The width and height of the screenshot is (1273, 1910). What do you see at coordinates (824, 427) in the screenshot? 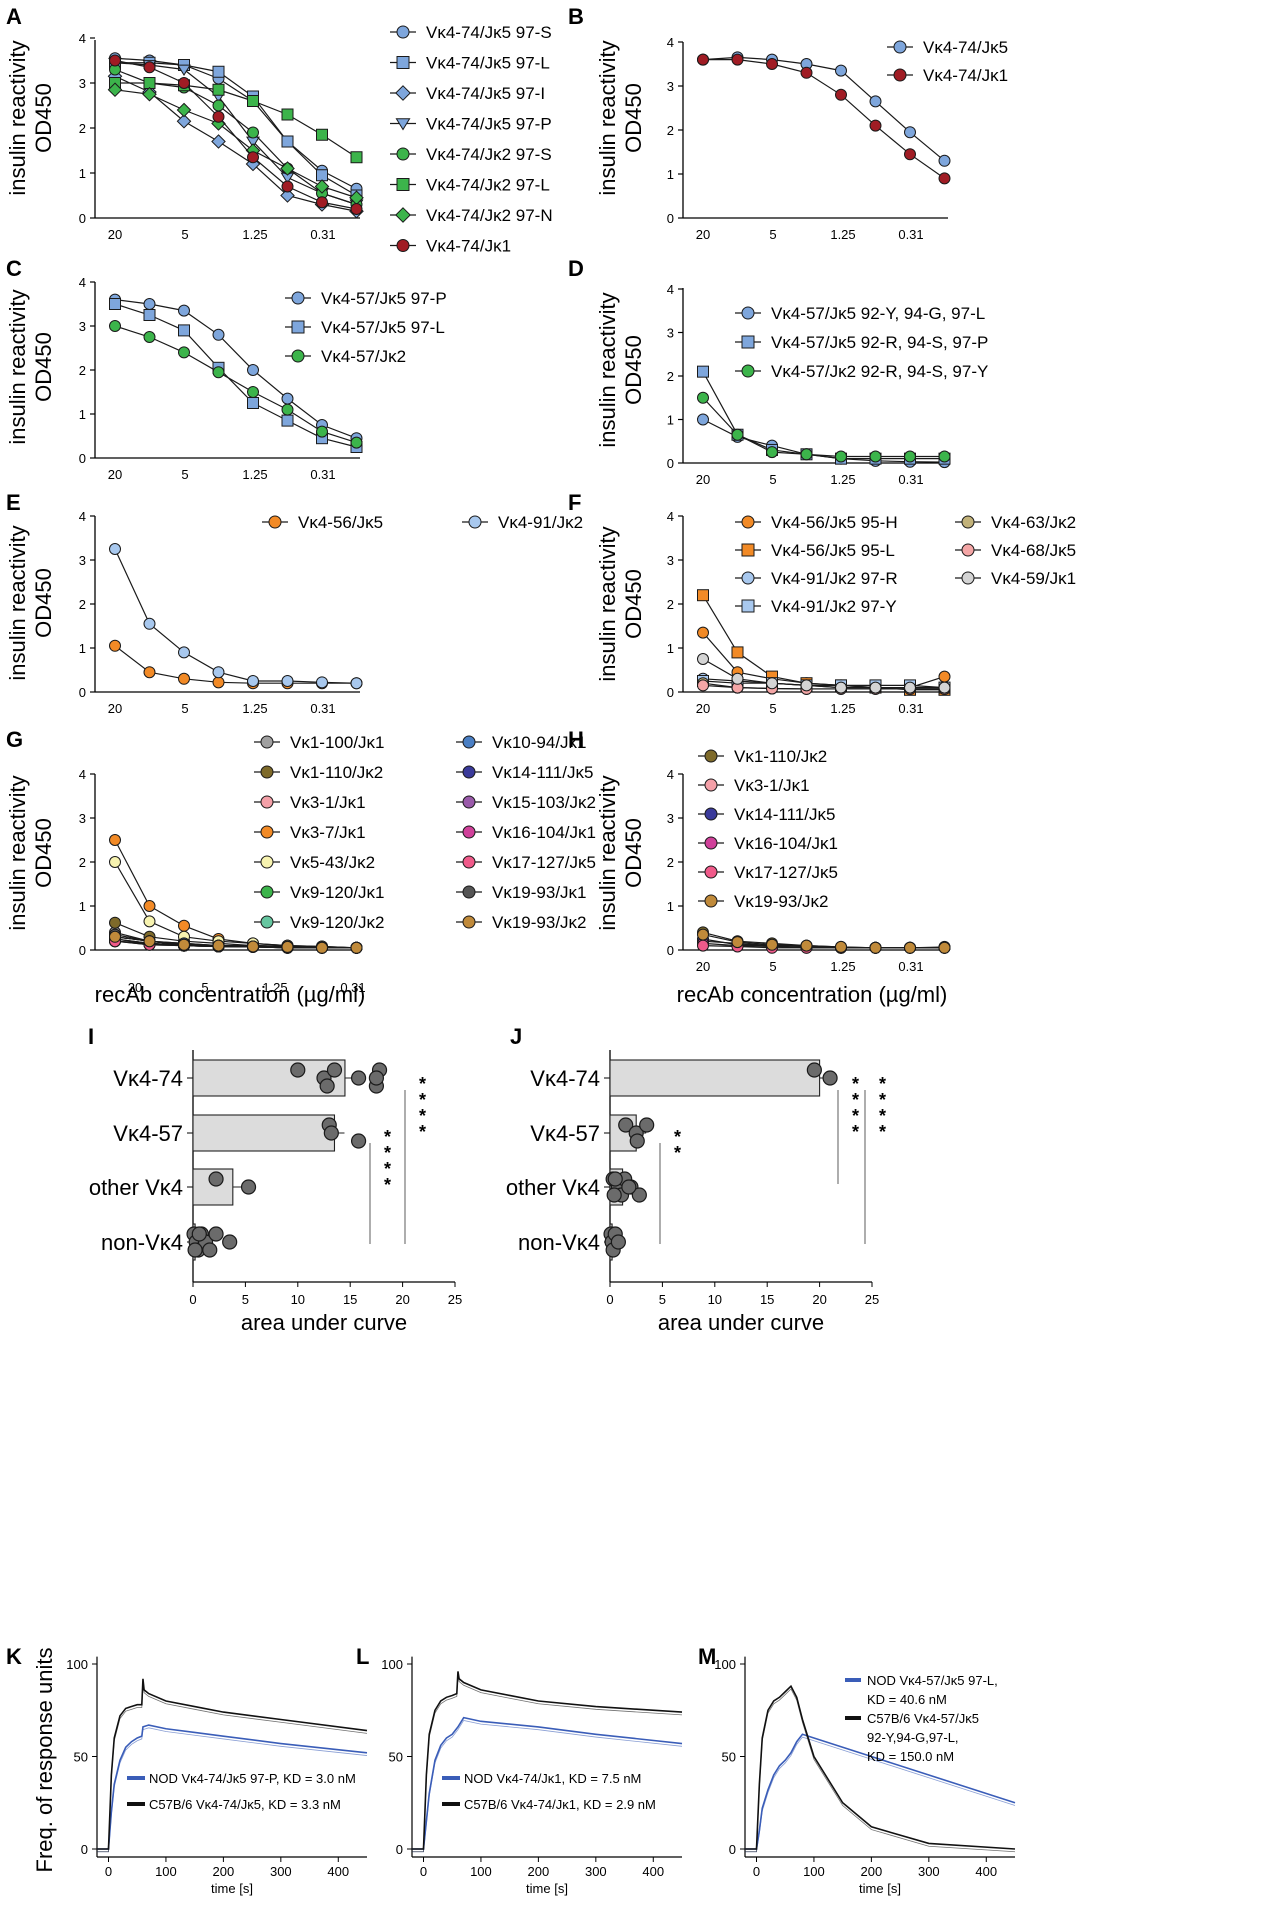
I see `series-Vκ4-57/Jκ2 92-R, 94-S, 97-Y` at bounding box center [824, 427].